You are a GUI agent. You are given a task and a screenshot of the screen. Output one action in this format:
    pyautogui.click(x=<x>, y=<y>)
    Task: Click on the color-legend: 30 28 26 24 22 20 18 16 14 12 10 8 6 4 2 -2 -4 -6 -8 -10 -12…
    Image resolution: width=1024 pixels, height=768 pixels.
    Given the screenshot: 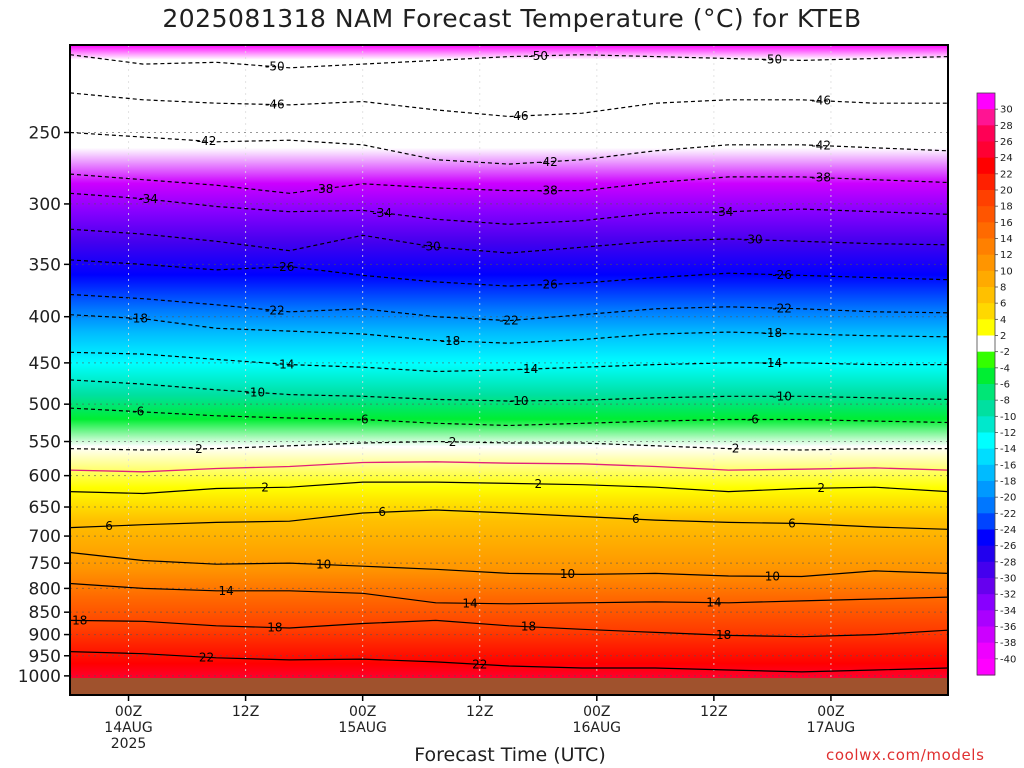 What is the action you would take?
    pyautogui.click(x=996, y=384)
    